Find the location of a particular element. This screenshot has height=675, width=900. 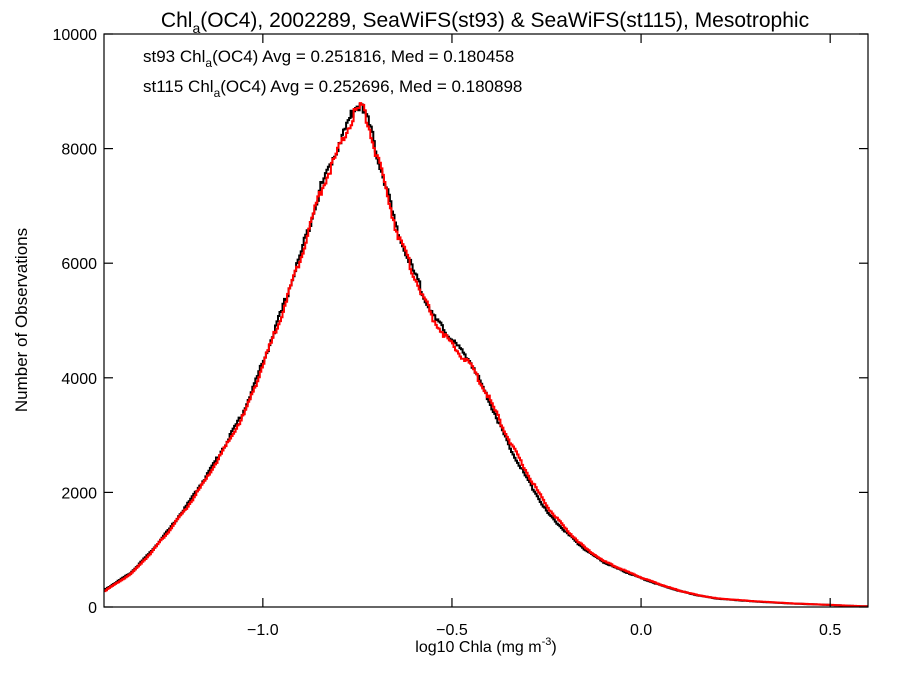

legend-st93-post: (OC4) Avg = 0.251816, Med = 0.180458 is located at coordinates (363, 56).